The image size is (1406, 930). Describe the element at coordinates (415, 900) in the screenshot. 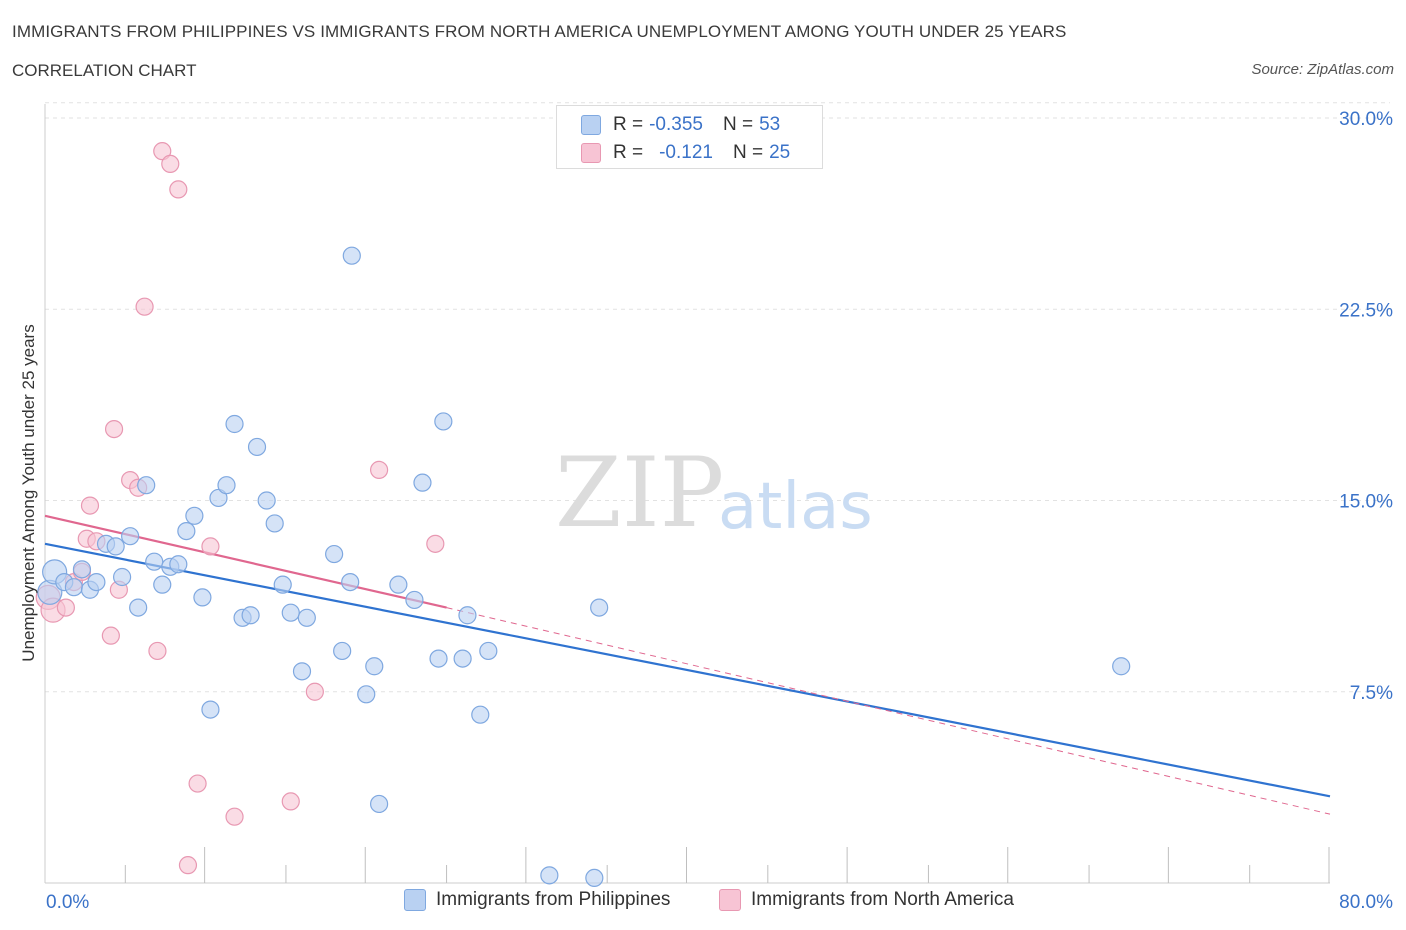

I see `series-swatch-blue` at that location.